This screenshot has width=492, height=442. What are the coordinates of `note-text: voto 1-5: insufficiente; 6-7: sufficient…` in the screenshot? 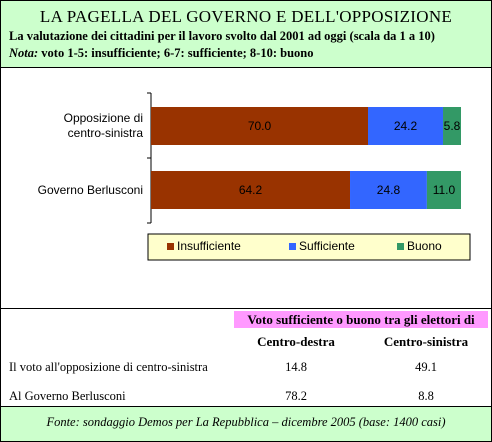 It's located at (177, 53).